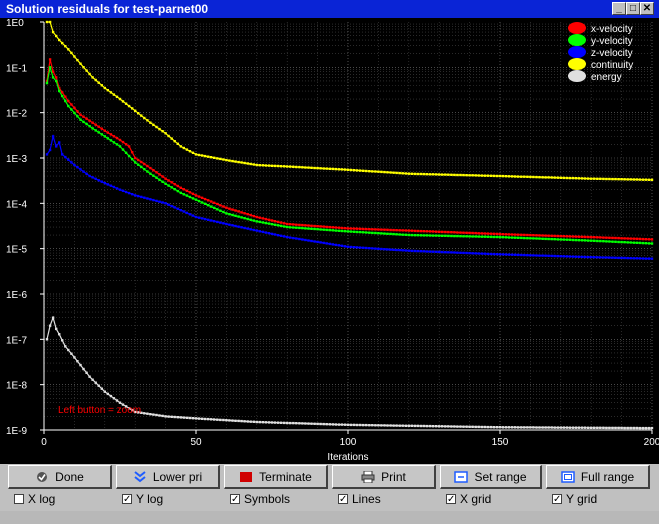  I want to click on chevron-down-icon, so click(140, 476).